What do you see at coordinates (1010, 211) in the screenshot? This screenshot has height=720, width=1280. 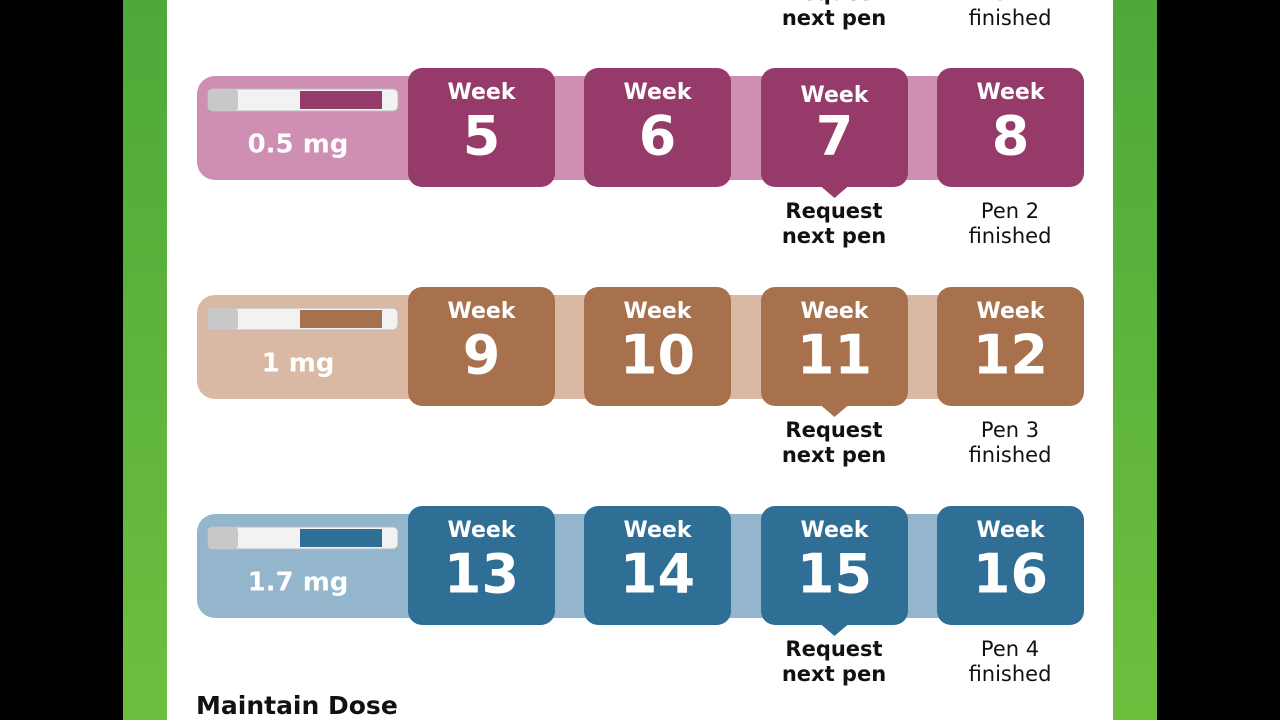 I see `finished-note: Pen 2` at bounding box center [1010, 211].